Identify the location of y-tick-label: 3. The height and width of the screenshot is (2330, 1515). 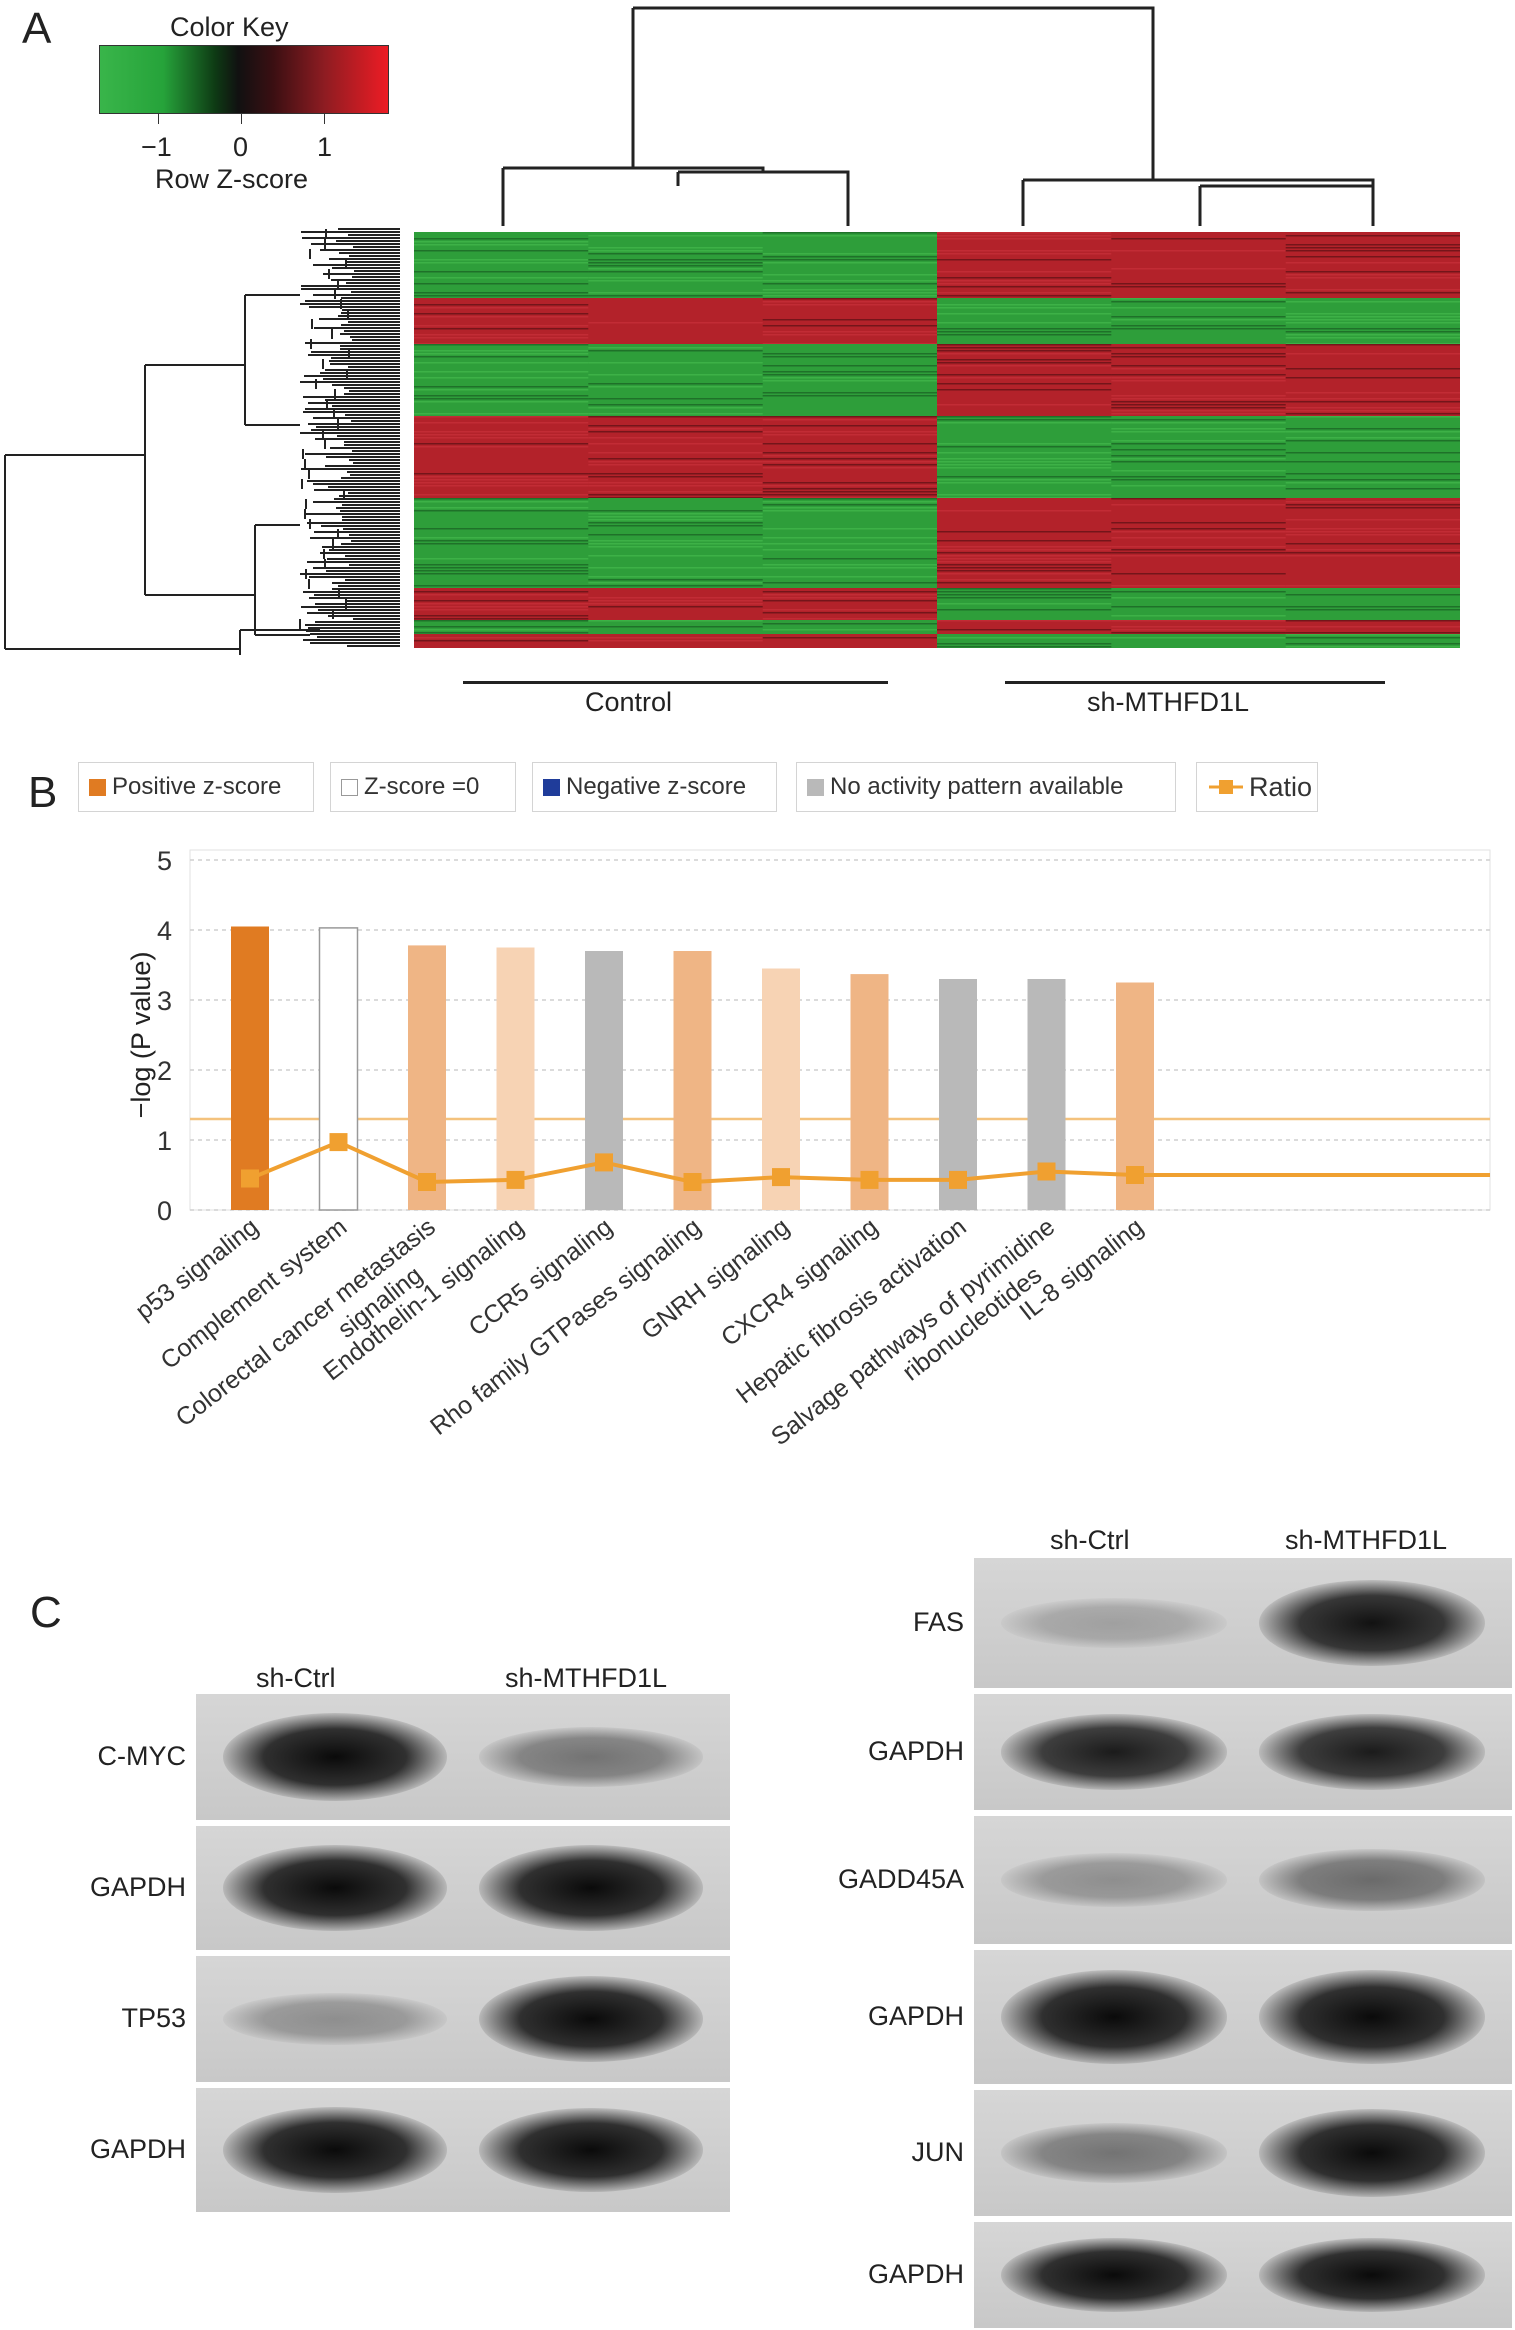
(164, 1001).